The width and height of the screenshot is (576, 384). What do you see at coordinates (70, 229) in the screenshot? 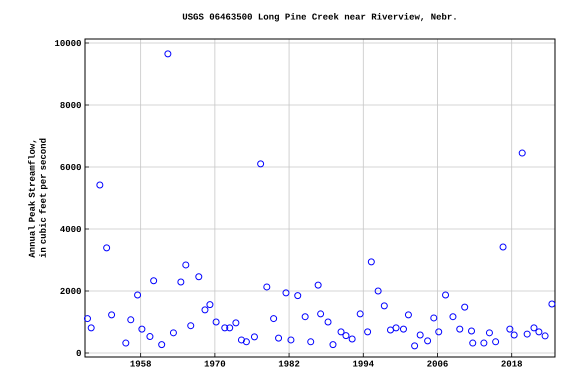
I see `y-tick-label: 4000` at bounding box center [70, 229].